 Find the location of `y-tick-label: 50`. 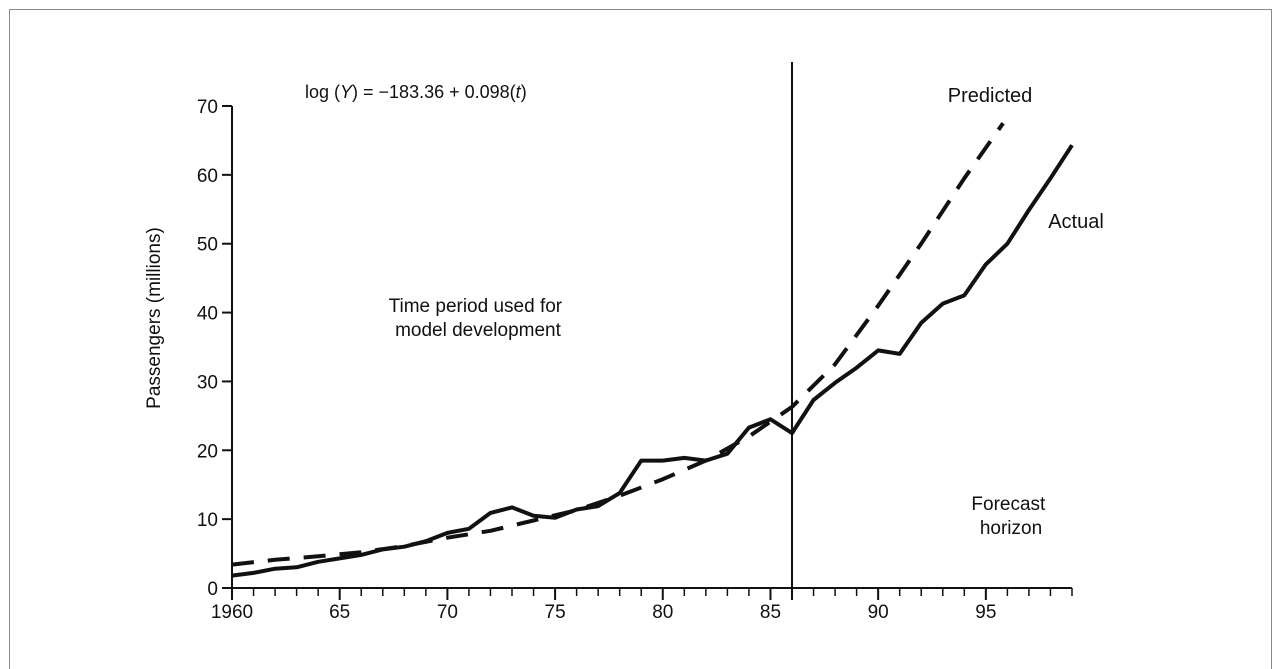

y-tick-label: 50 is located at coordinates (207, 245).